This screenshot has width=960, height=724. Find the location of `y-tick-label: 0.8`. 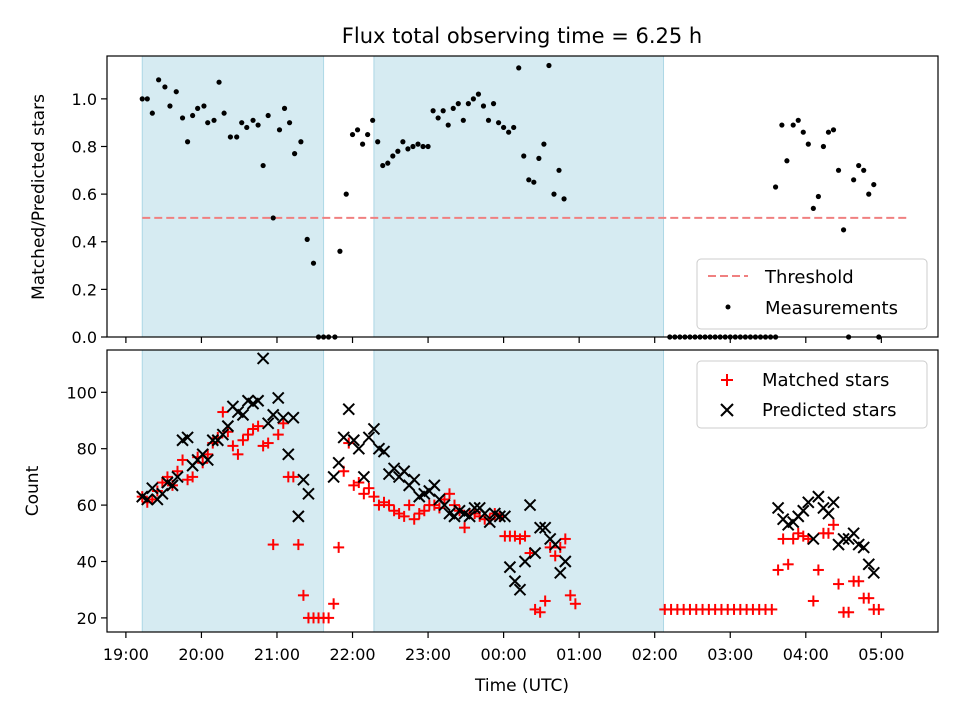

y-tick-label: 0.8 is located at coordinates (84, 146).